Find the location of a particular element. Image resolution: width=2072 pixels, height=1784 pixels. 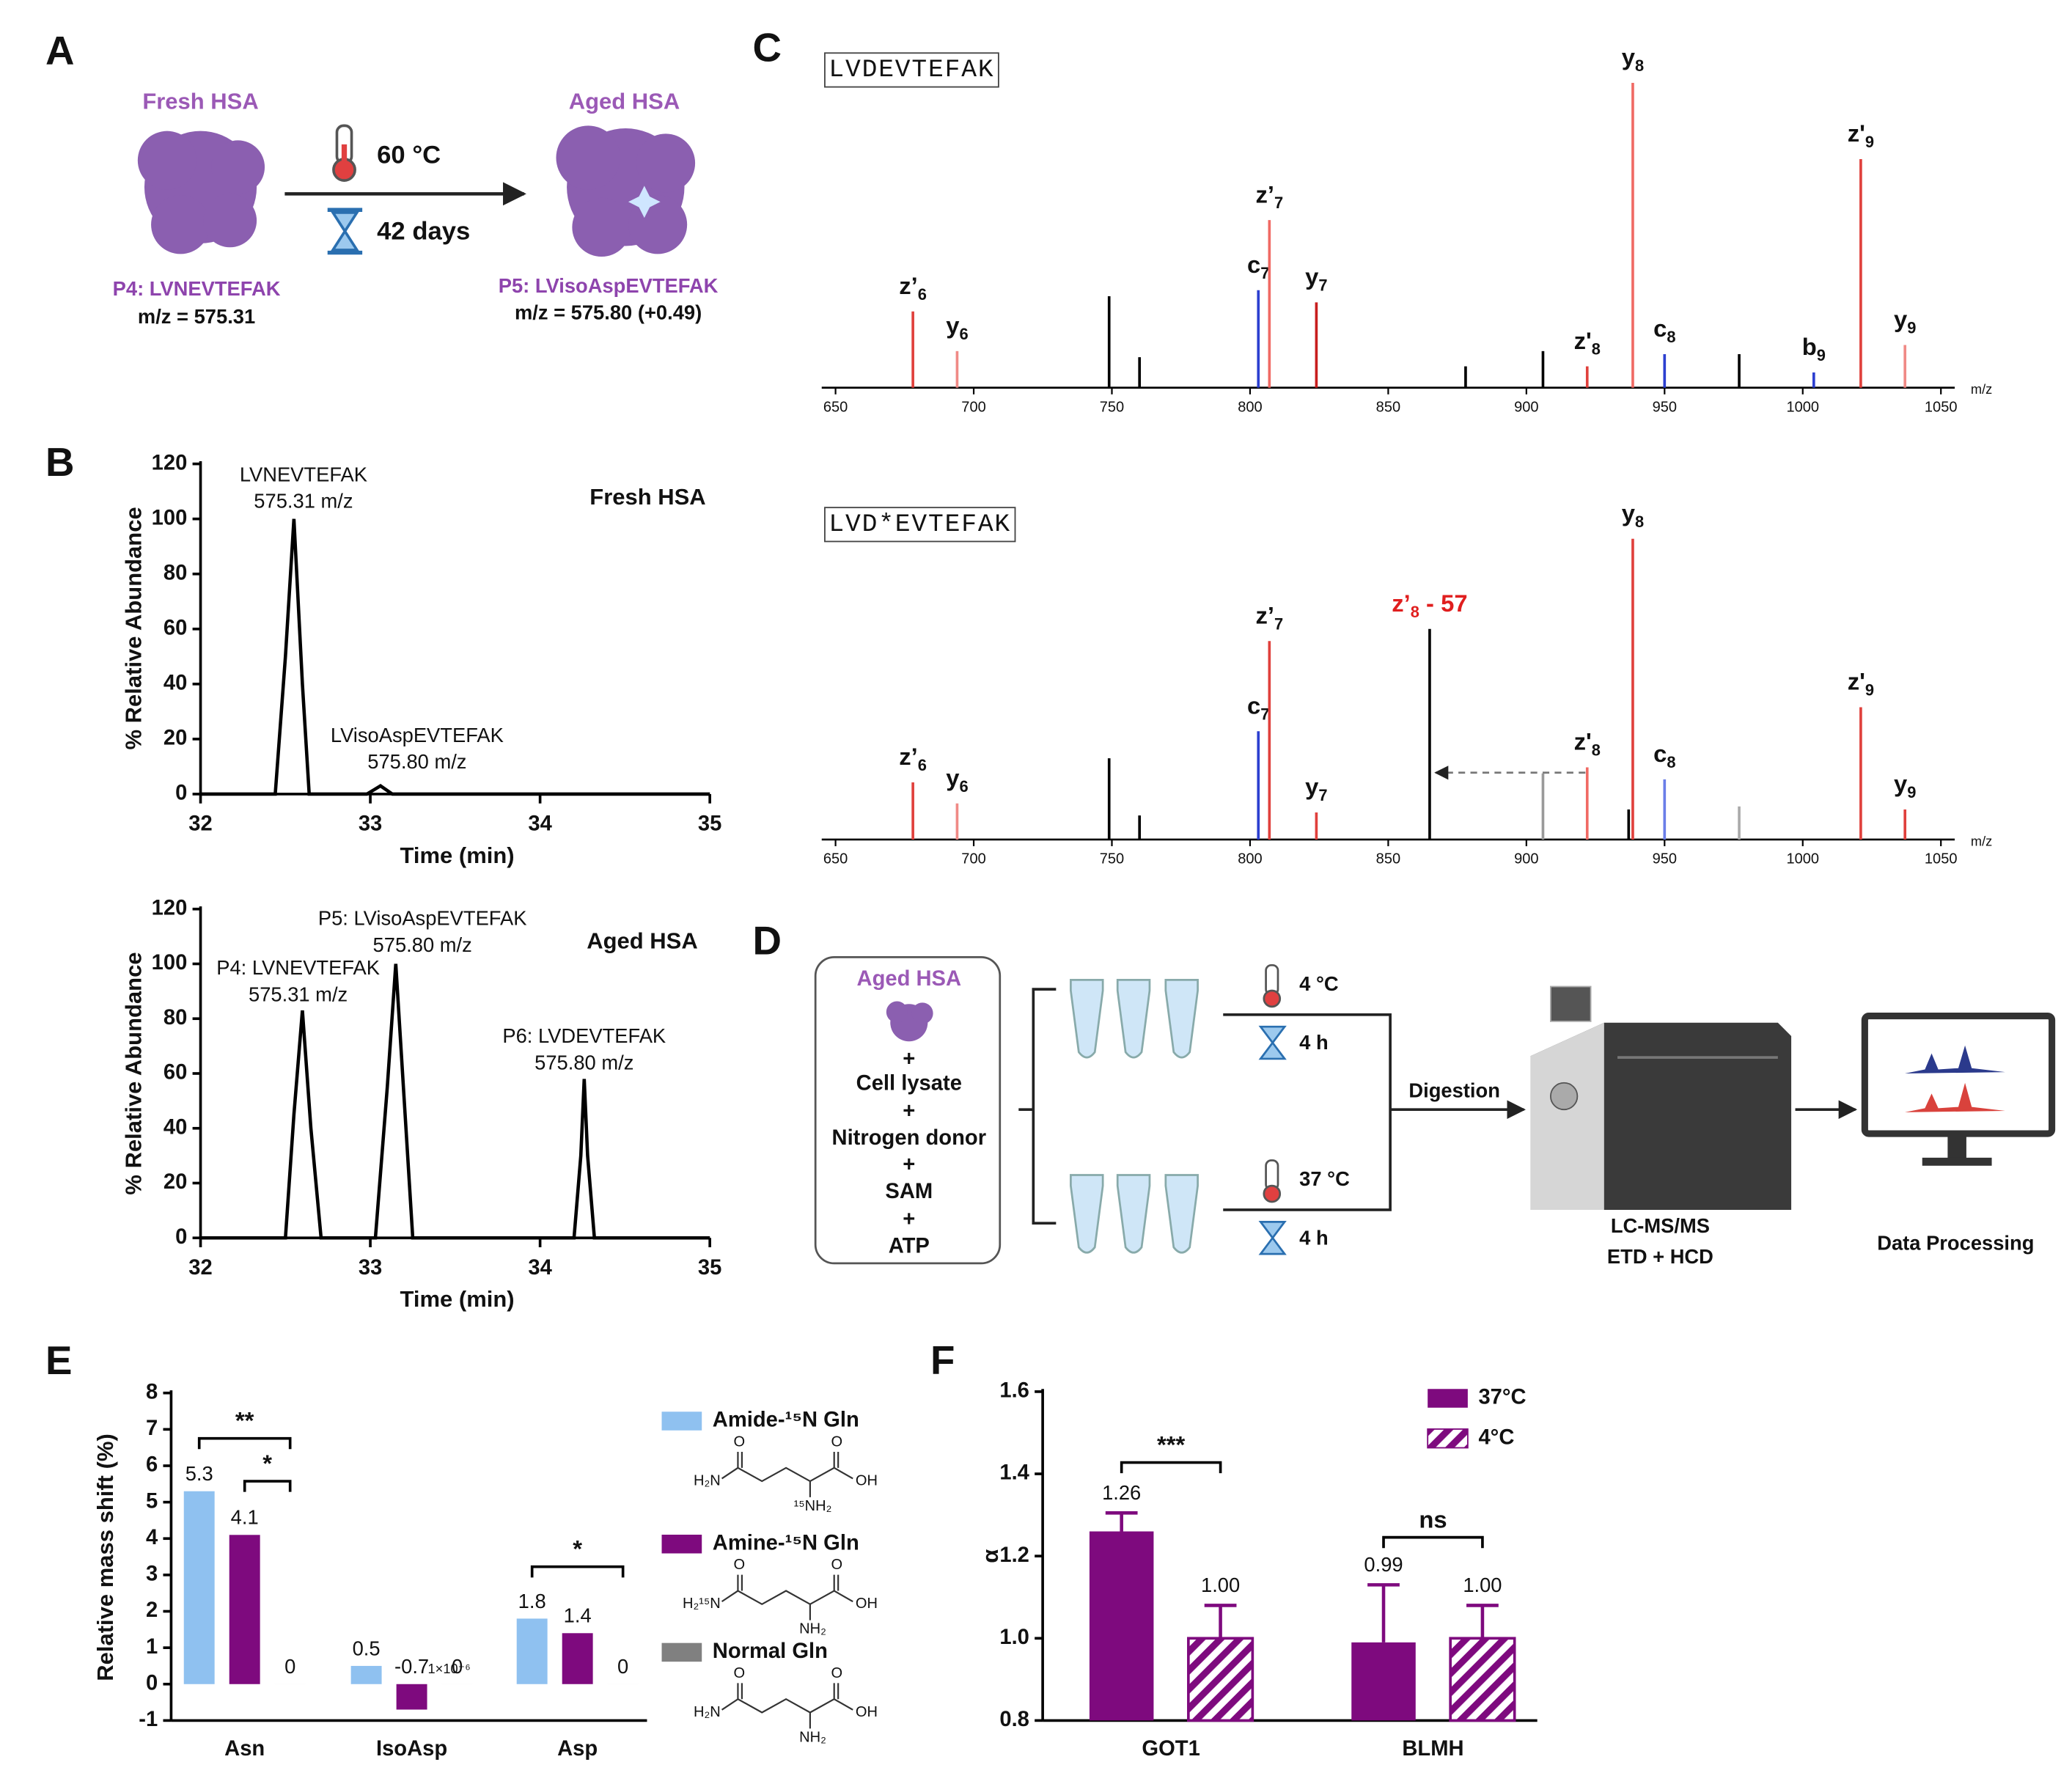

peak-label: z’7 is located at coordinates (1269, 617).